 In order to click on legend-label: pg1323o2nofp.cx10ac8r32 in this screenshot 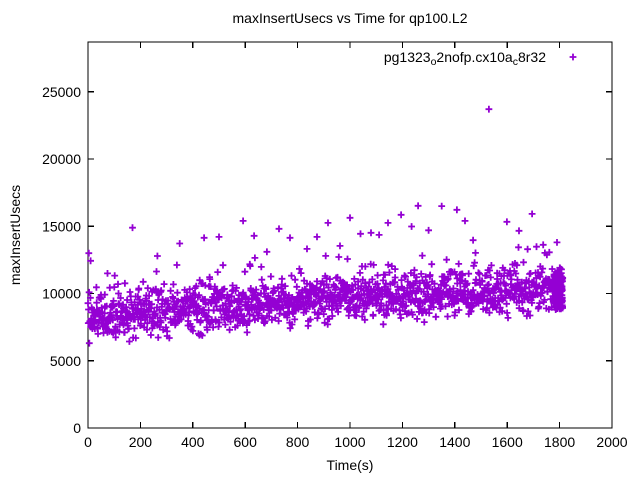, I will do `click(465, 58)`.